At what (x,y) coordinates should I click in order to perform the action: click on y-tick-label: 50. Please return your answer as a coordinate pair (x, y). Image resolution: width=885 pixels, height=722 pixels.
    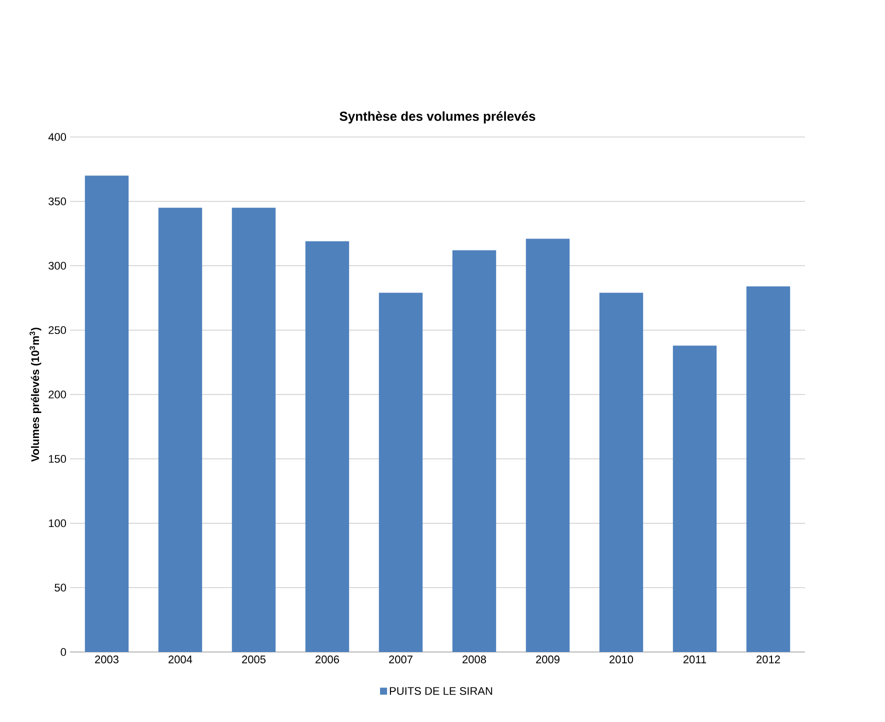
    Looking at the image, I should click on (60, 588).